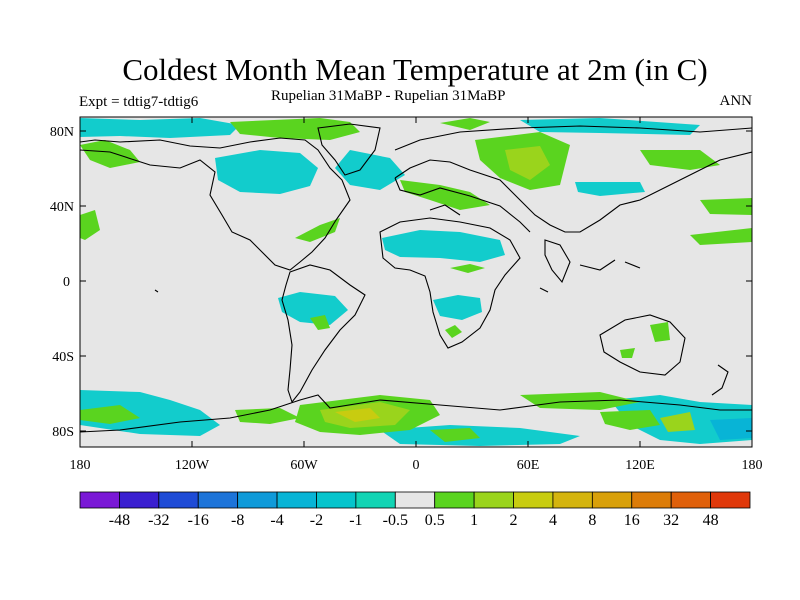  Describe the element at coordinates (416, 465) in the screenshot. I see `lon-tick-label: 0` at that location.